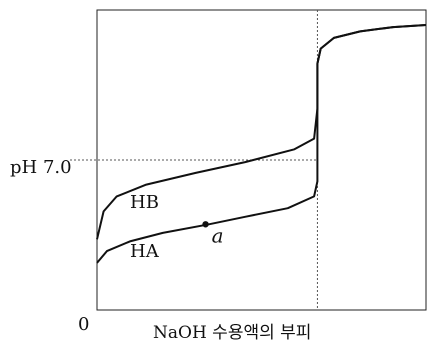 The image size is (440, 346). I want to click on y-tick-label: pH 7.0, so click(41, 167).